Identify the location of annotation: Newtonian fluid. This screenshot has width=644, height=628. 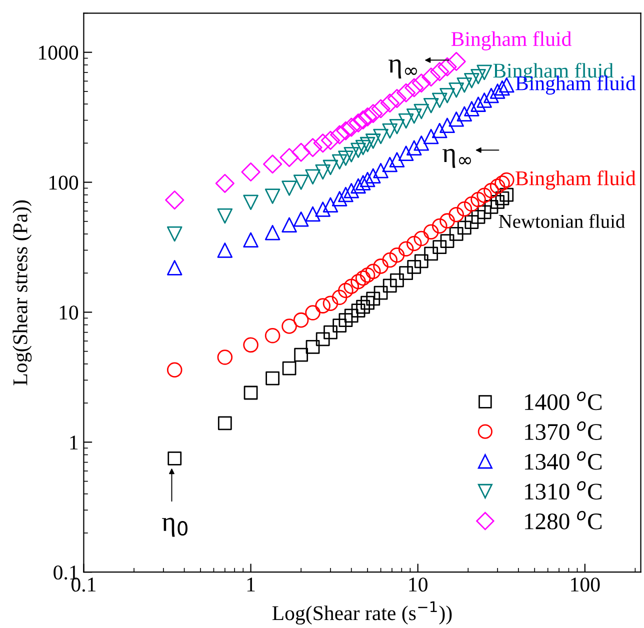
(561, 221).